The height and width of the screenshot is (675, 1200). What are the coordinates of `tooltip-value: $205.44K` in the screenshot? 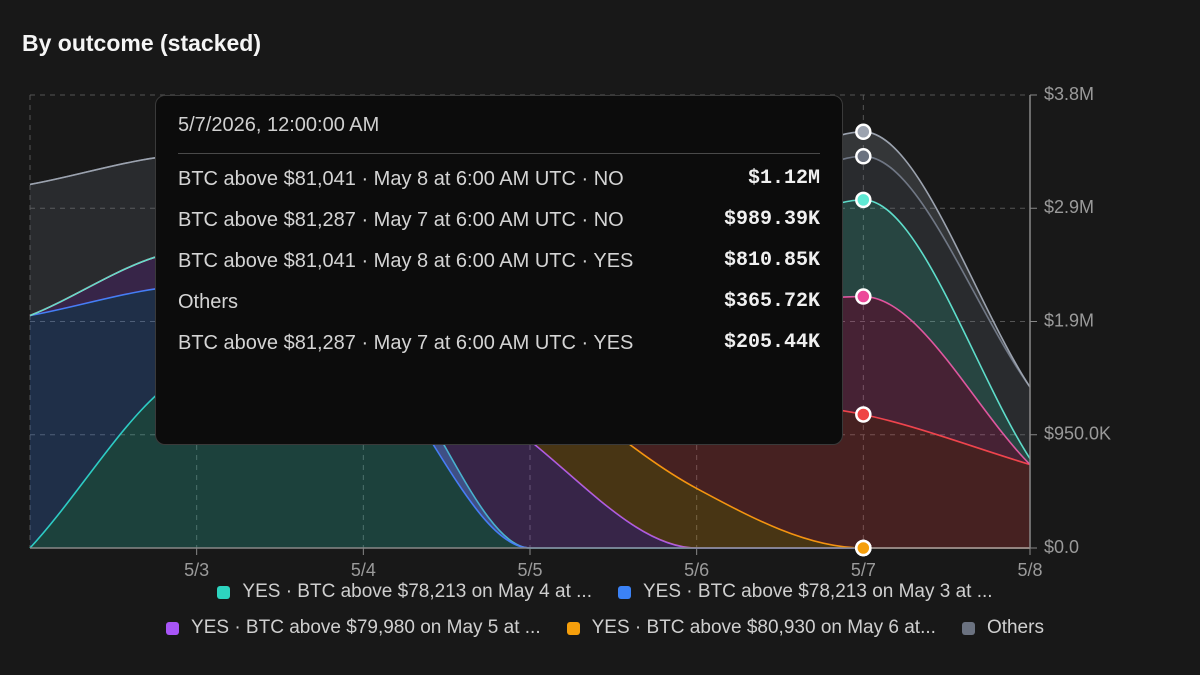 It's located at (771, 342).